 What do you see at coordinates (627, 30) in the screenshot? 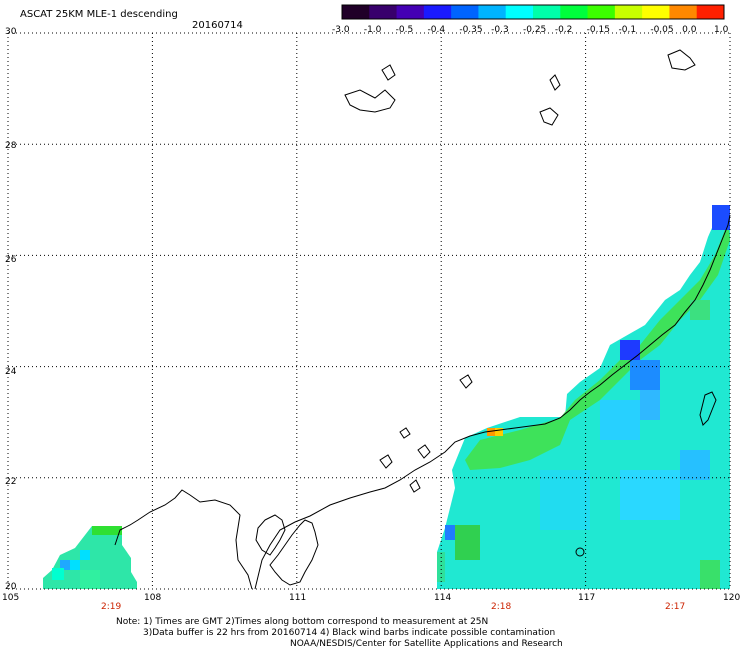
I see `color-scale-label: -0.1` at bounding box center [627, 30].